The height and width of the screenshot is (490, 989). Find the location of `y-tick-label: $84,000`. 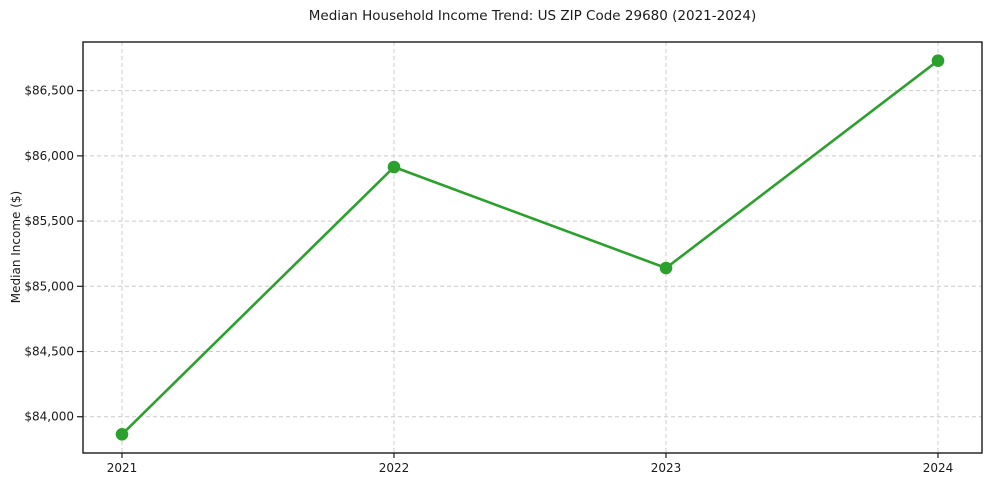

y-tick-label: $84,000 is located at coordinates (49, 417).